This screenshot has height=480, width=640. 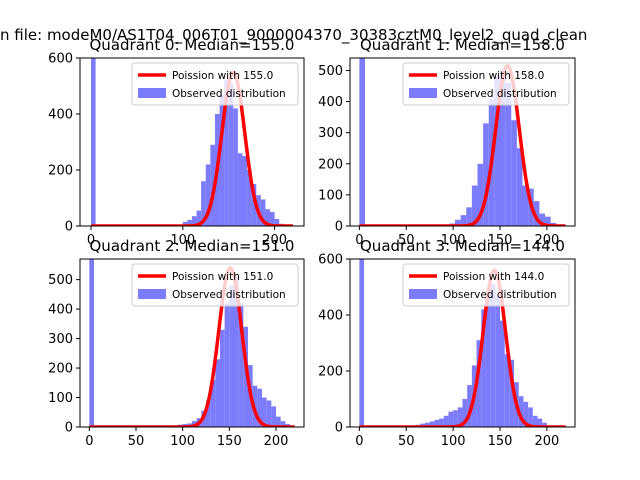 I want to click on quadrant-3-legend-observed-swatch, so click(x=423, y=294).